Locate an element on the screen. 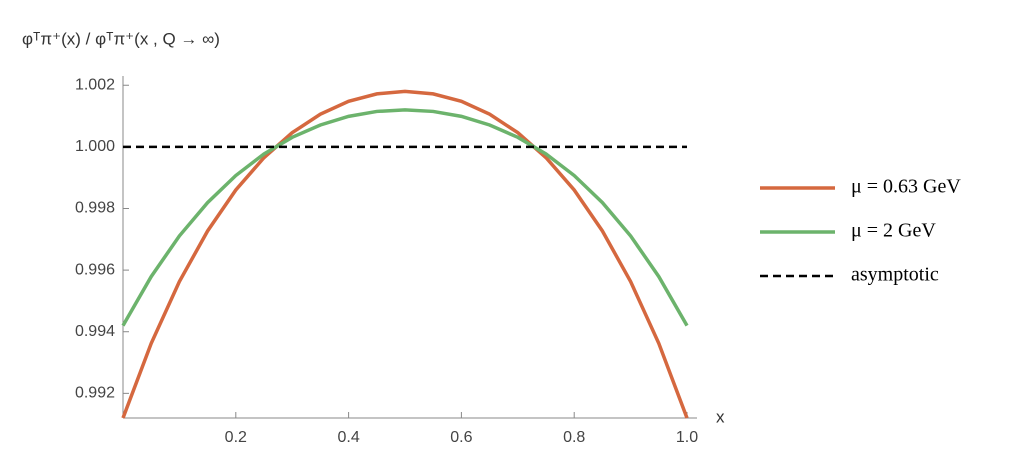 Image resolution: width=1010 pixels, height=454 pixels. y-tick-label: 0.992 is located at coordinates (95, 393).